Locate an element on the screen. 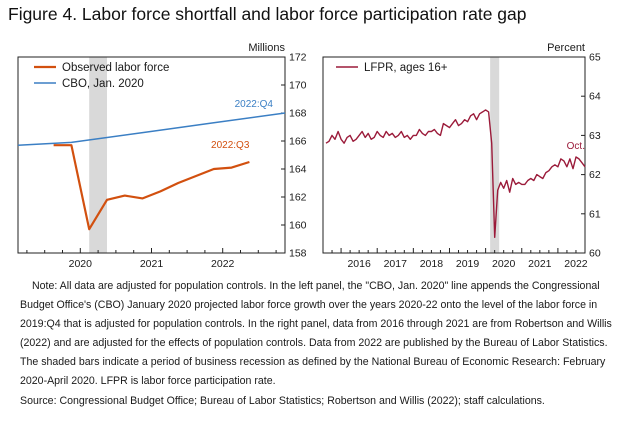 The height and width of the screenshot is (436, 624). y-tick-label: 65 is located at coordinates (595, 58).